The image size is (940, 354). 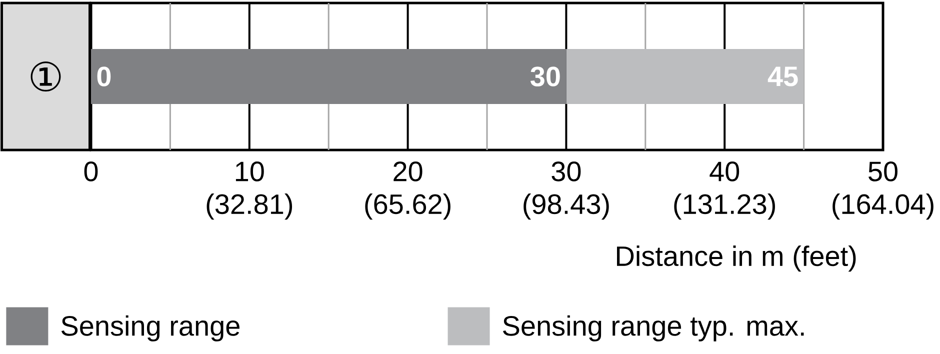 What do you see at coordinates (566, 172) in the screenshot?
I see `x-tick-label: 30` at bounding box center [566, 172].